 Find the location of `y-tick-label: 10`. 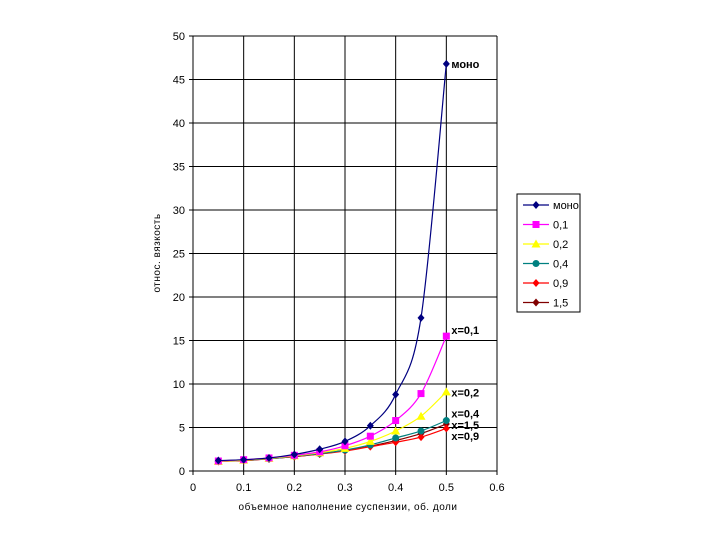

y-tick-label: 10 is located at coordinates (179, 385).